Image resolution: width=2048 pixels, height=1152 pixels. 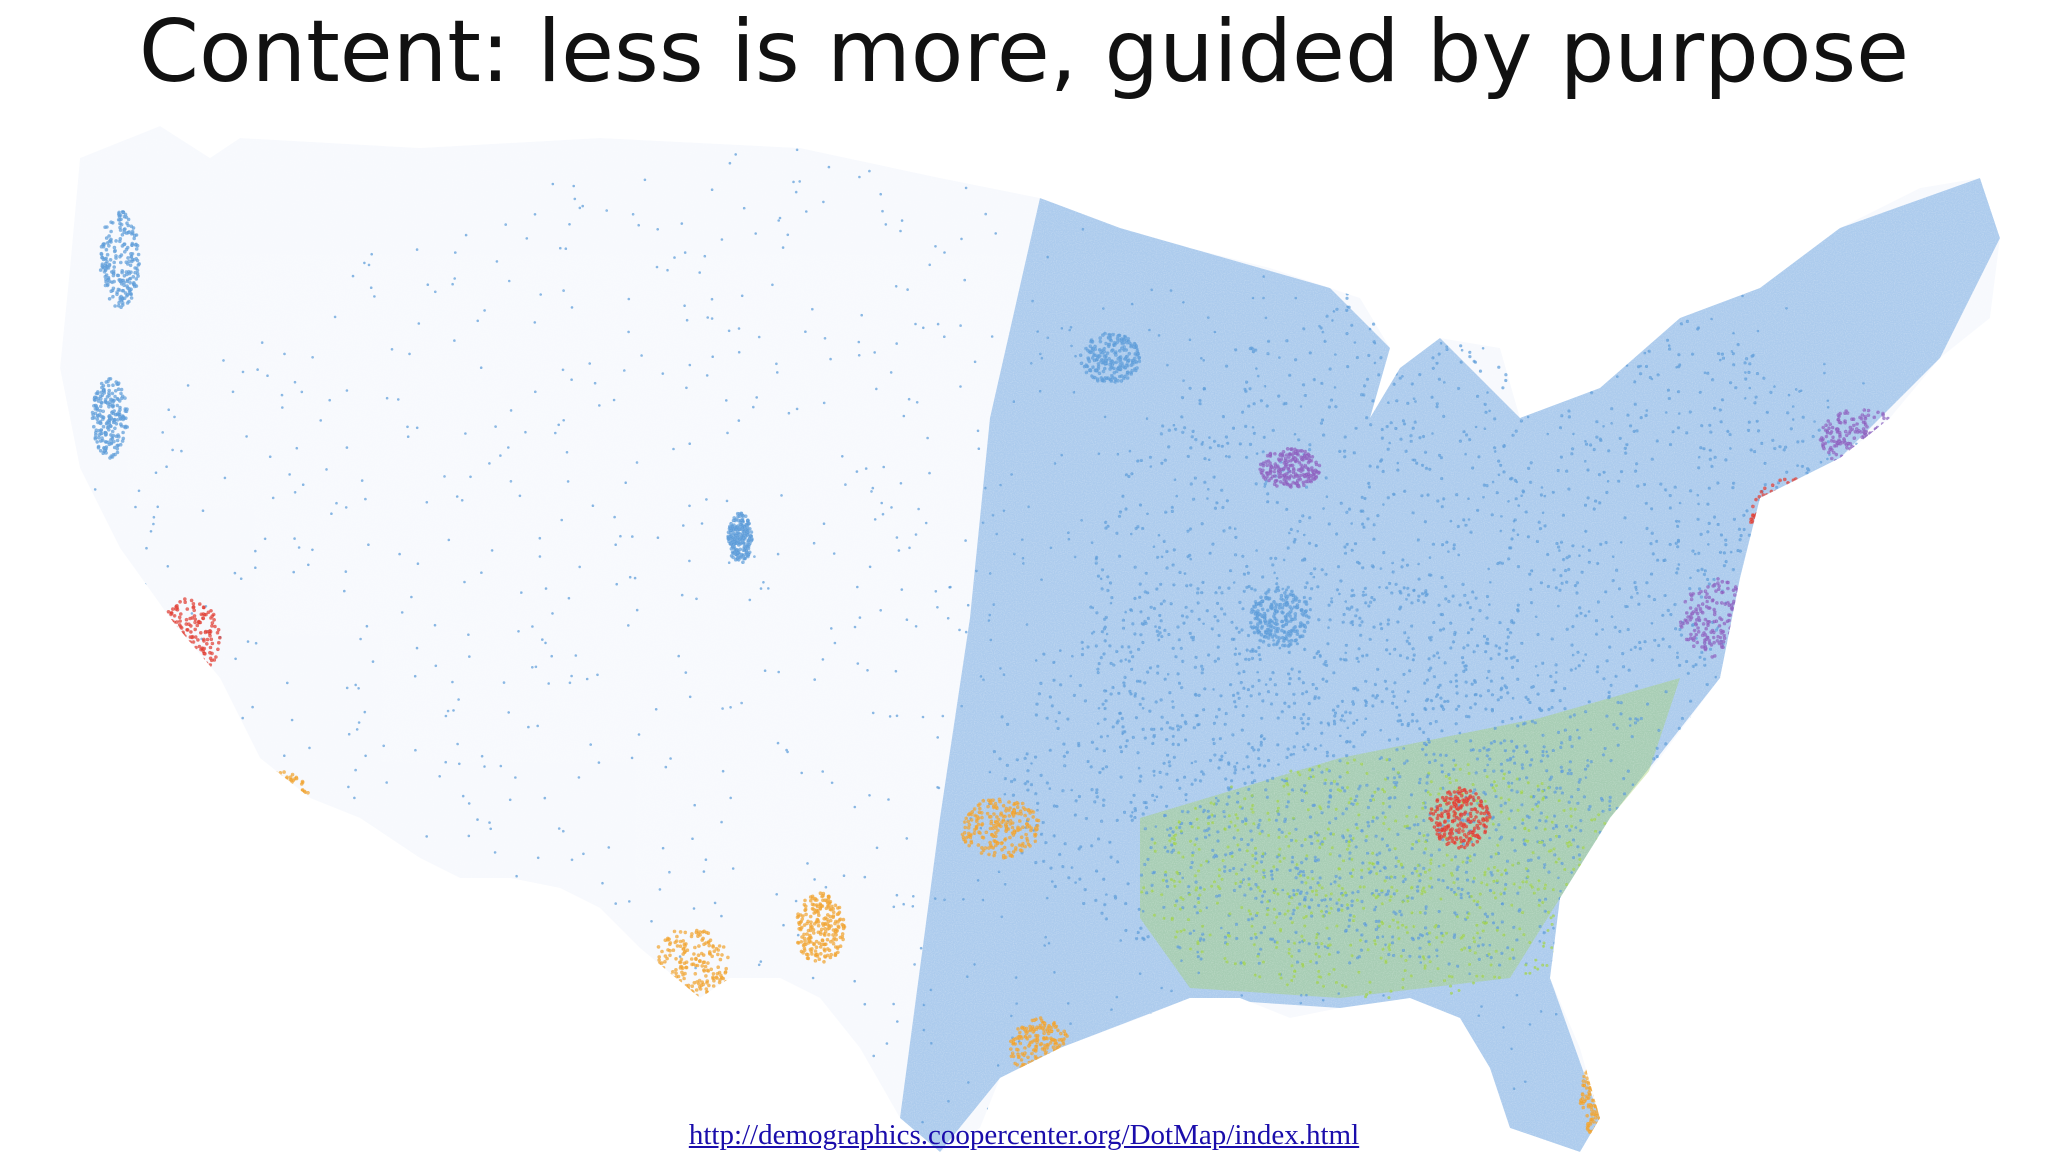 What do you see at coordinates (1024, 52) in the screenshot?
I see `slide-title: Content: less is more, guided by purpose` at bounding box center [1024, 52].